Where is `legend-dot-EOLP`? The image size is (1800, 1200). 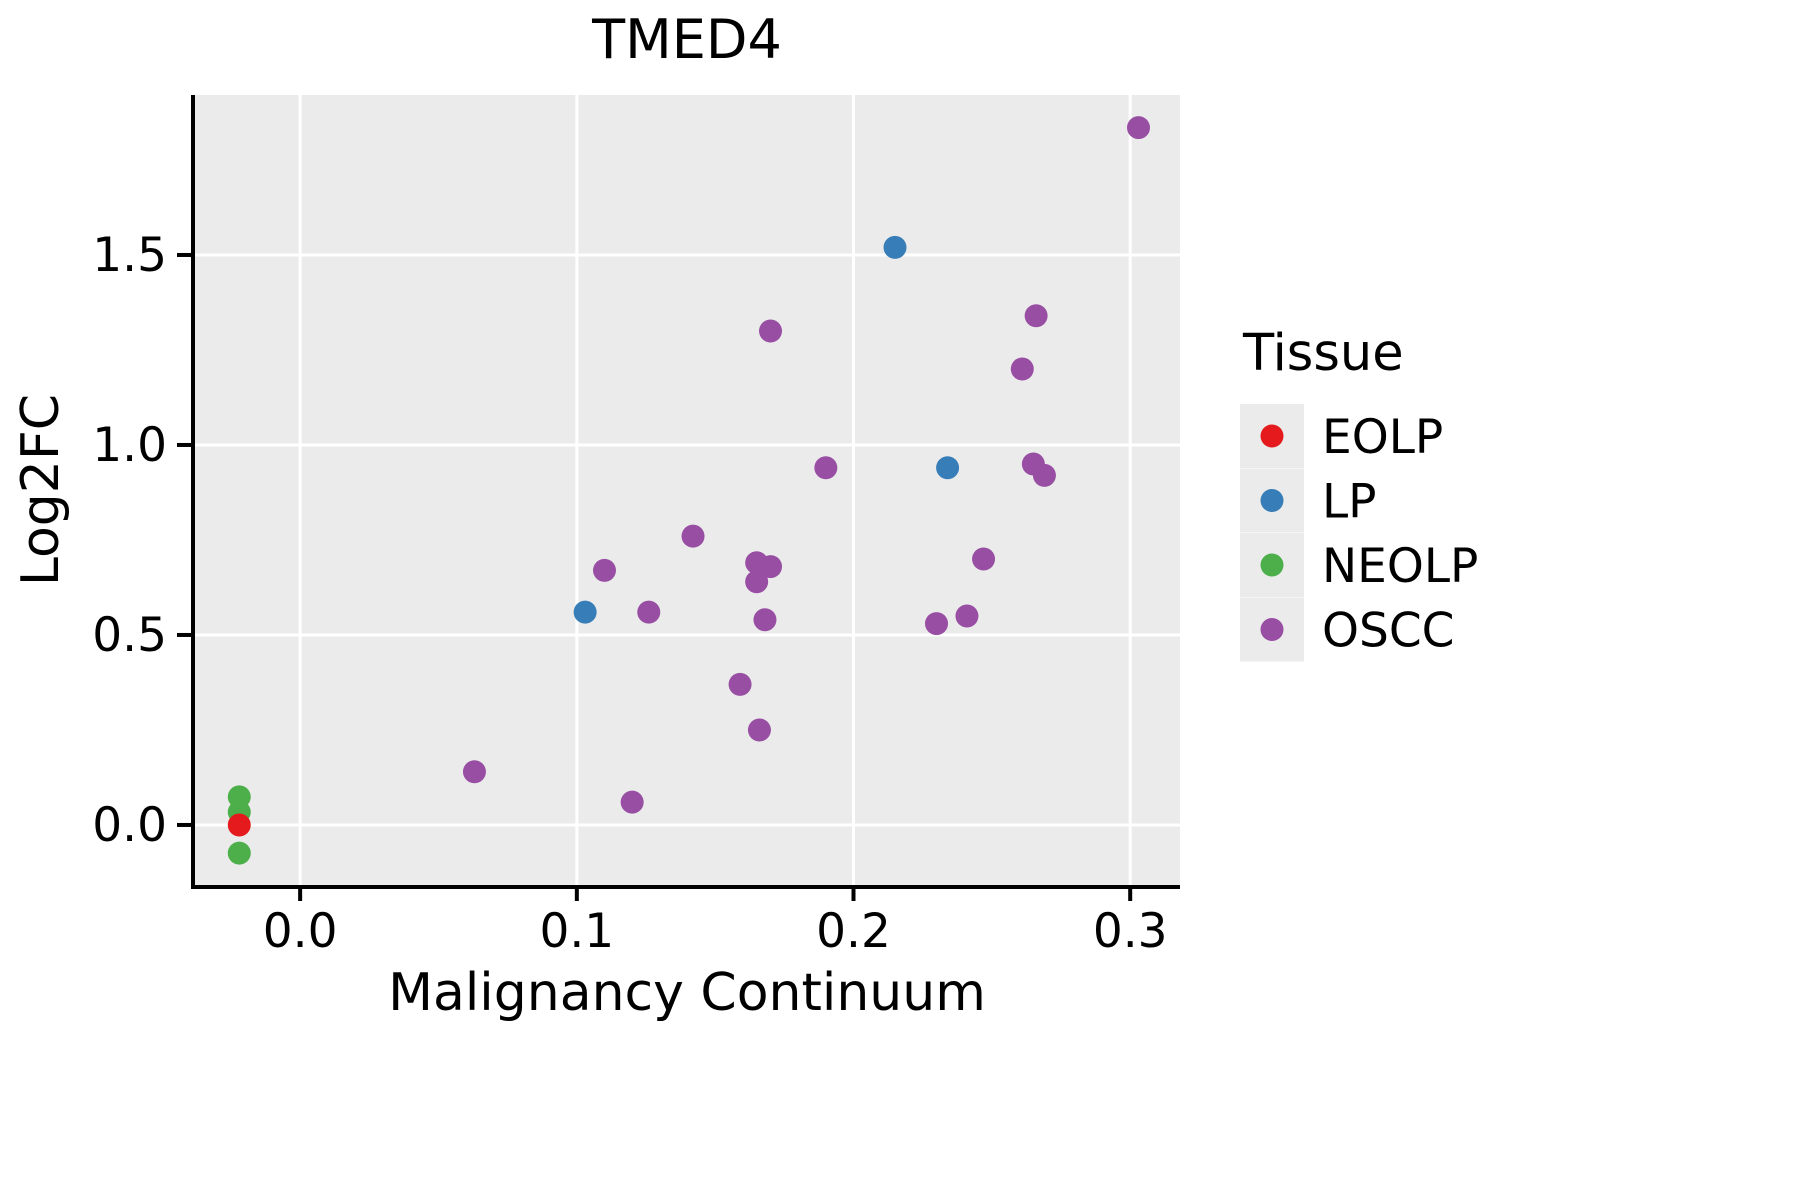 legend-dot-EOLP is located at coordinates (1272, 436).